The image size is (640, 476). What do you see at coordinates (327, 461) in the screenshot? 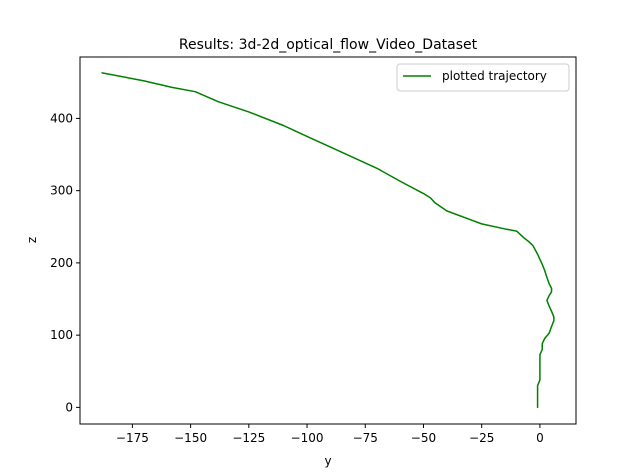
I see `x-axis-label: y` at bounding box center [327, 461].